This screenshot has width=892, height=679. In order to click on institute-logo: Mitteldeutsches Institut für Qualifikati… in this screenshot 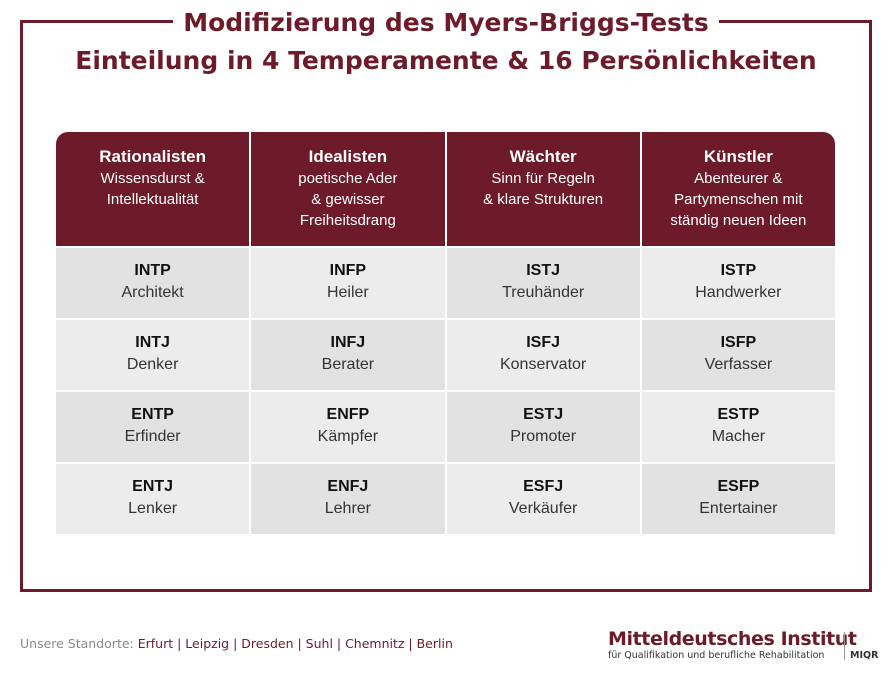, I will do `click(743, 646)`.